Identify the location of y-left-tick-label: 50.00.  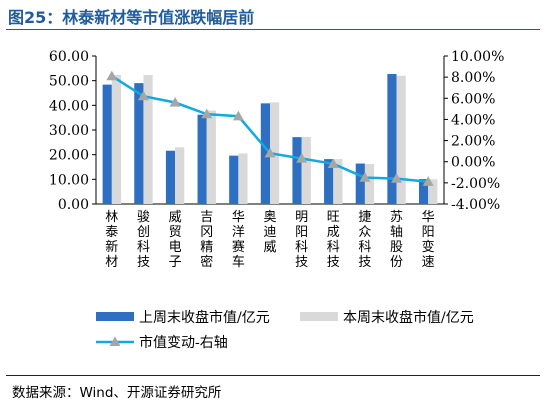
(69, 82).